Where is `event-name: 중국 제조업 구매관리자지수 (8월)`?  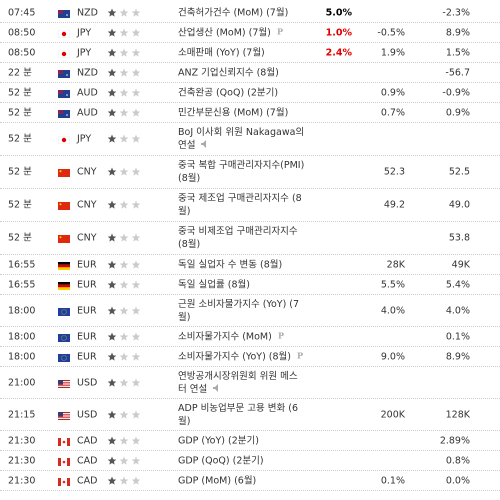
event-name: 중국 제조업 구매관리자지수 (8월) is located at coordinates (240, 205).